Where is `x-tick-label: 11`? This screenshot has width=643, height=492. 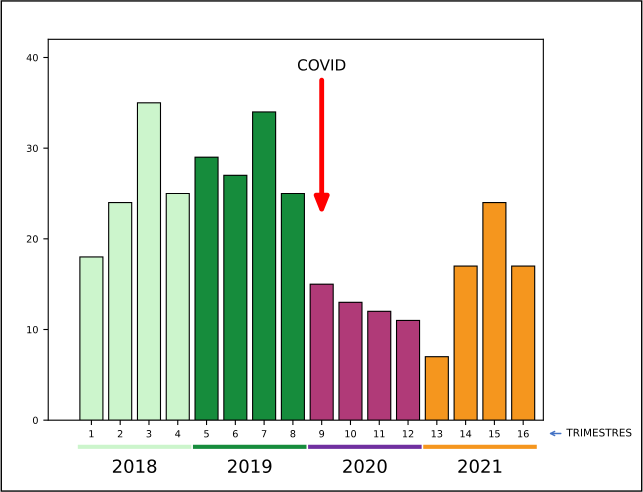 x-tick-label: 11 is located at coordinates (379, 434).